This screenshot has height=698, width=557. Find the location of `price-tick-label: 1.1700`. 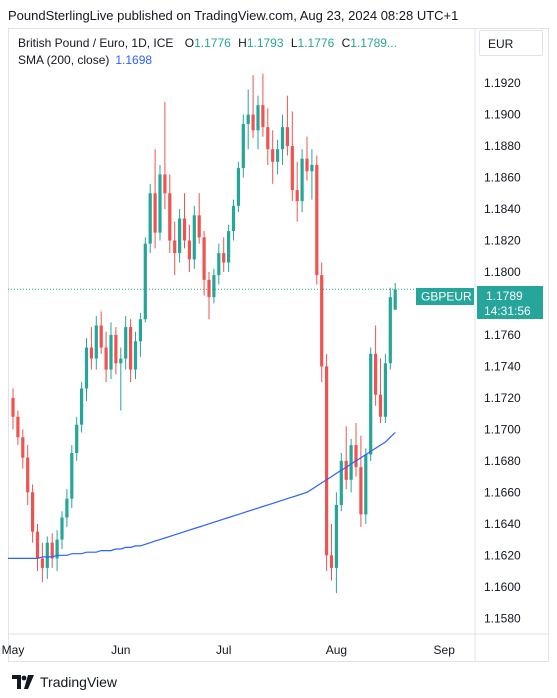

price-tick-label: 1.1700 is located at coordinates (502, 429).